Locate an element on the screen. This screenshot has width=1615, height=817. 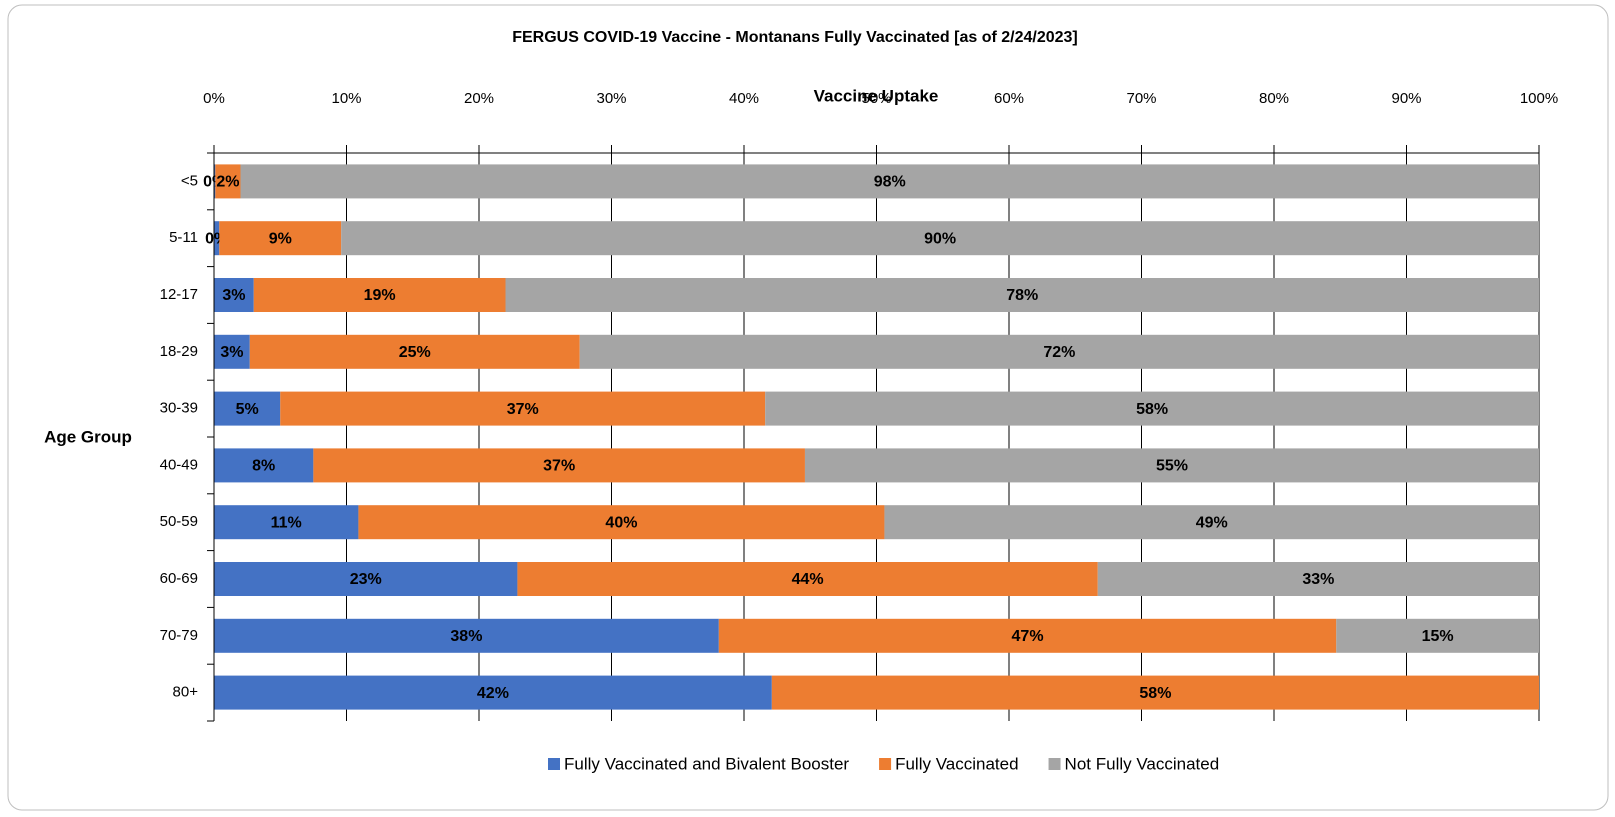
data-label: 55% is located at coordinates (1172, 466).